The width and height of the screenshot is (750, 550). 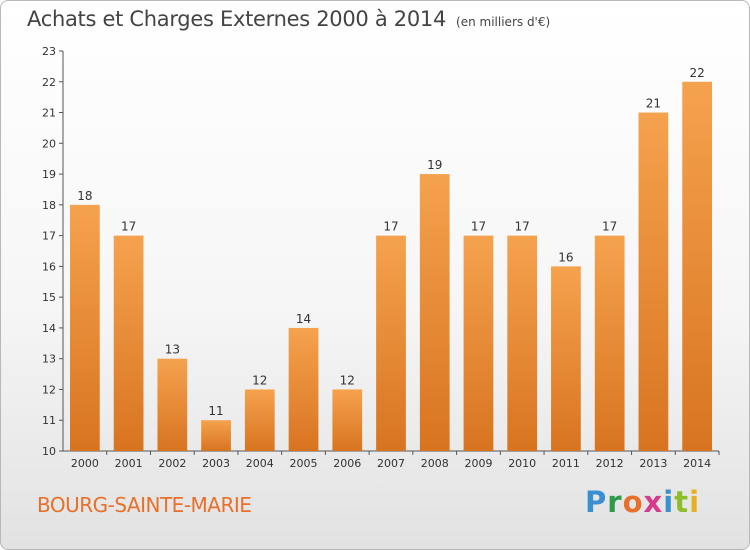 What do you see at coordinates (696, 73) in the screenshot?
I see `bar-data-label: 22` at bounding box center [696, 73].